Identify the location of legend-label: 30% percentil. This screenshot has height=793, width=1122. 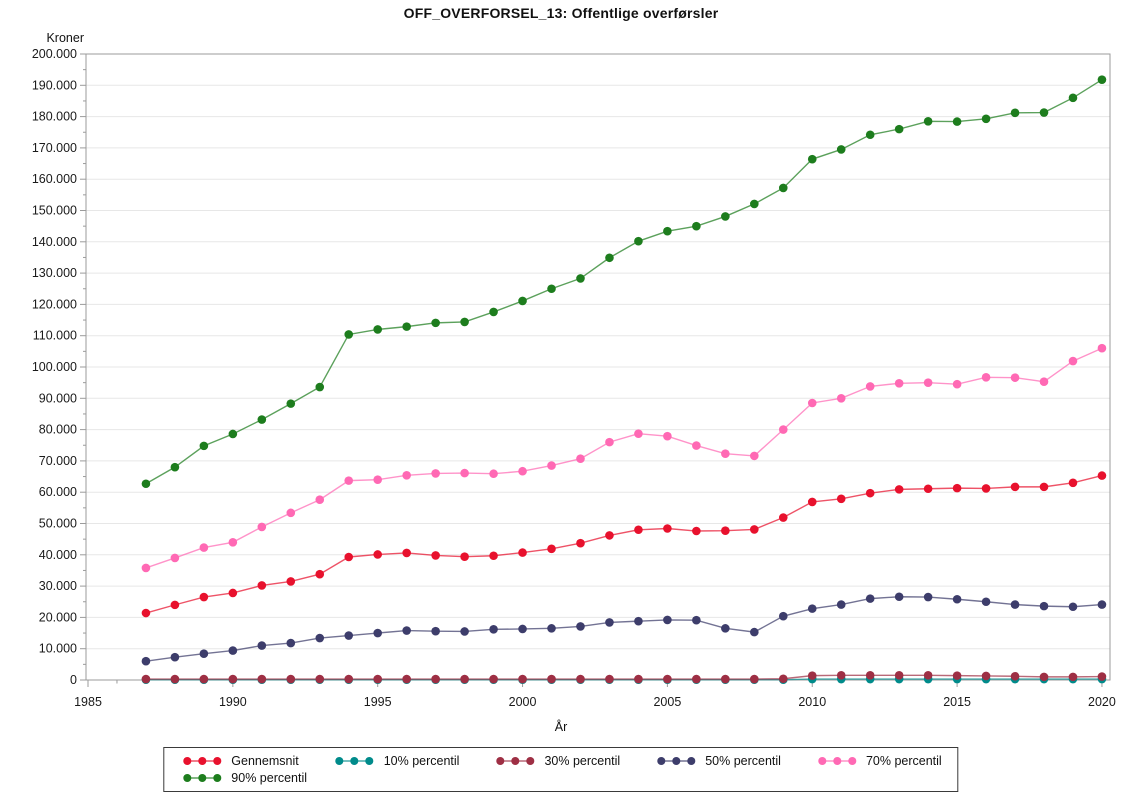
(582, 760).